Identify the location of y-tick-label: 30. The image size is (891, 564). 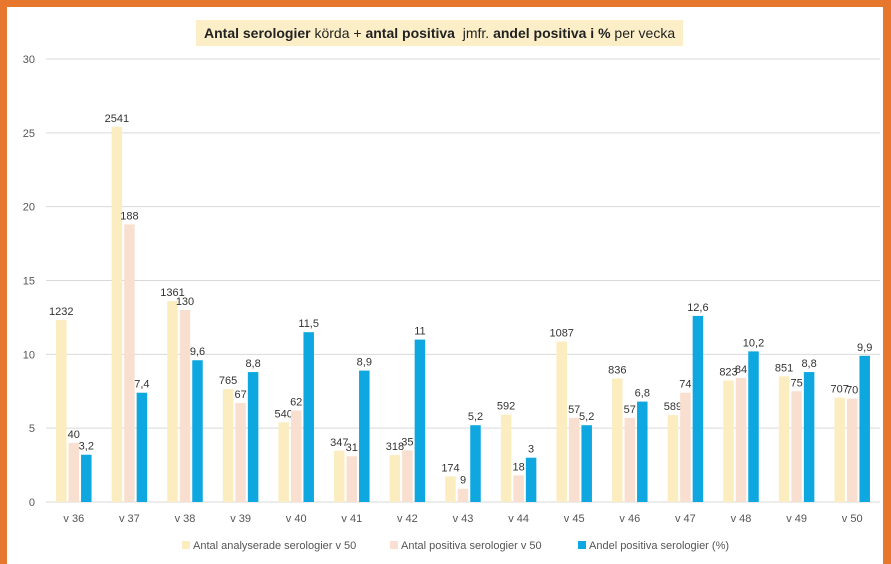
(29, 60).